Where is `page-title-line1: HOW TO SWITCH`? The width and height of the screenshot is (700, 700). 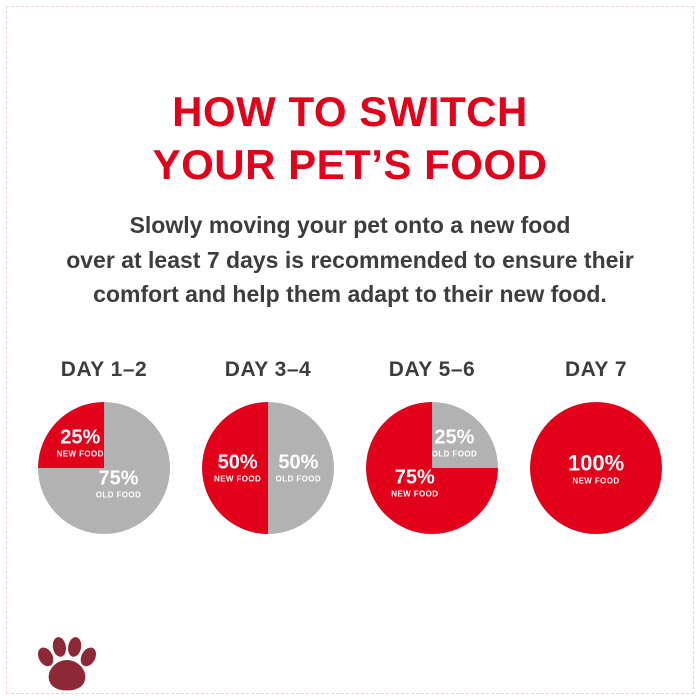 page-title-line1: HOW TO SWITCH is located at coordinates (350, 111).